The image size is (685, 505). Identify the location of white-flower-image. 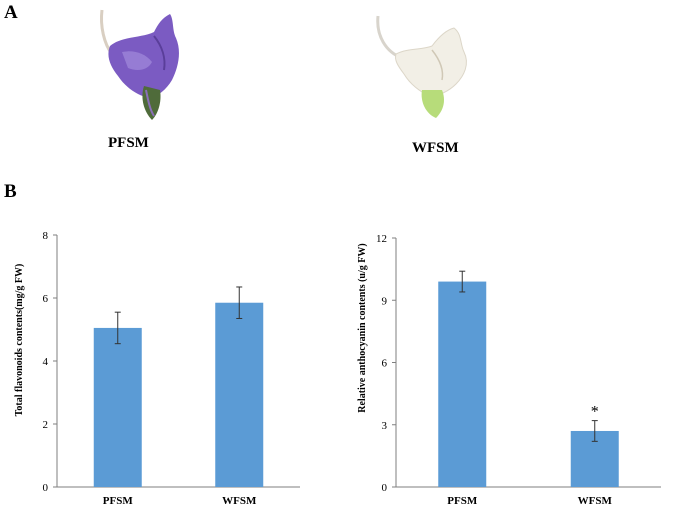
(421, 66).